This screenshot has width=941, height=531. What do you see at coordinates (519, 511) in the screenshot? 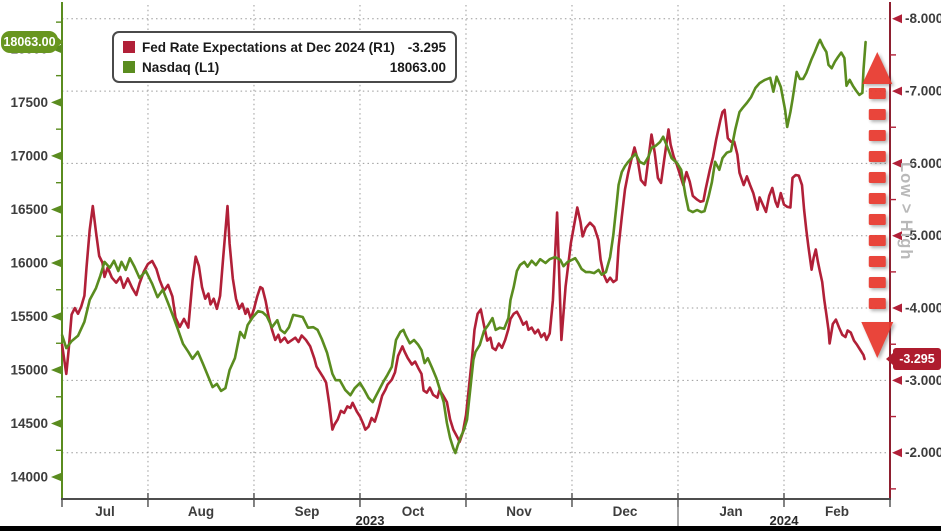
I see `month-label: Nov` at bounding box center [519, 511].